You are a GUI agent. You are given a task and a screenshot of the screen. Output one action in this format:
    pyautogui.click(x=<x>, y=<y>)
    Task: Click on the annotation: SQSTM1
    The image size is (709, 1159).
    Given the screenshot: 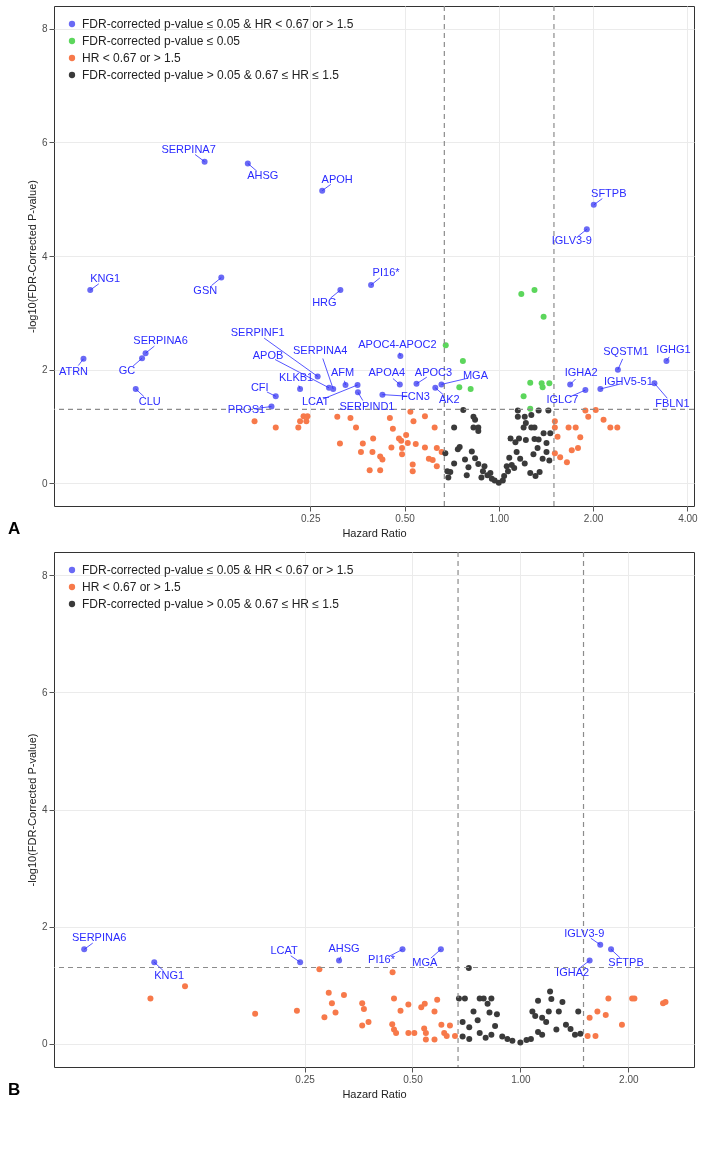 What is the action you would take?
    pyautogui.click(x=626, y=350)
    